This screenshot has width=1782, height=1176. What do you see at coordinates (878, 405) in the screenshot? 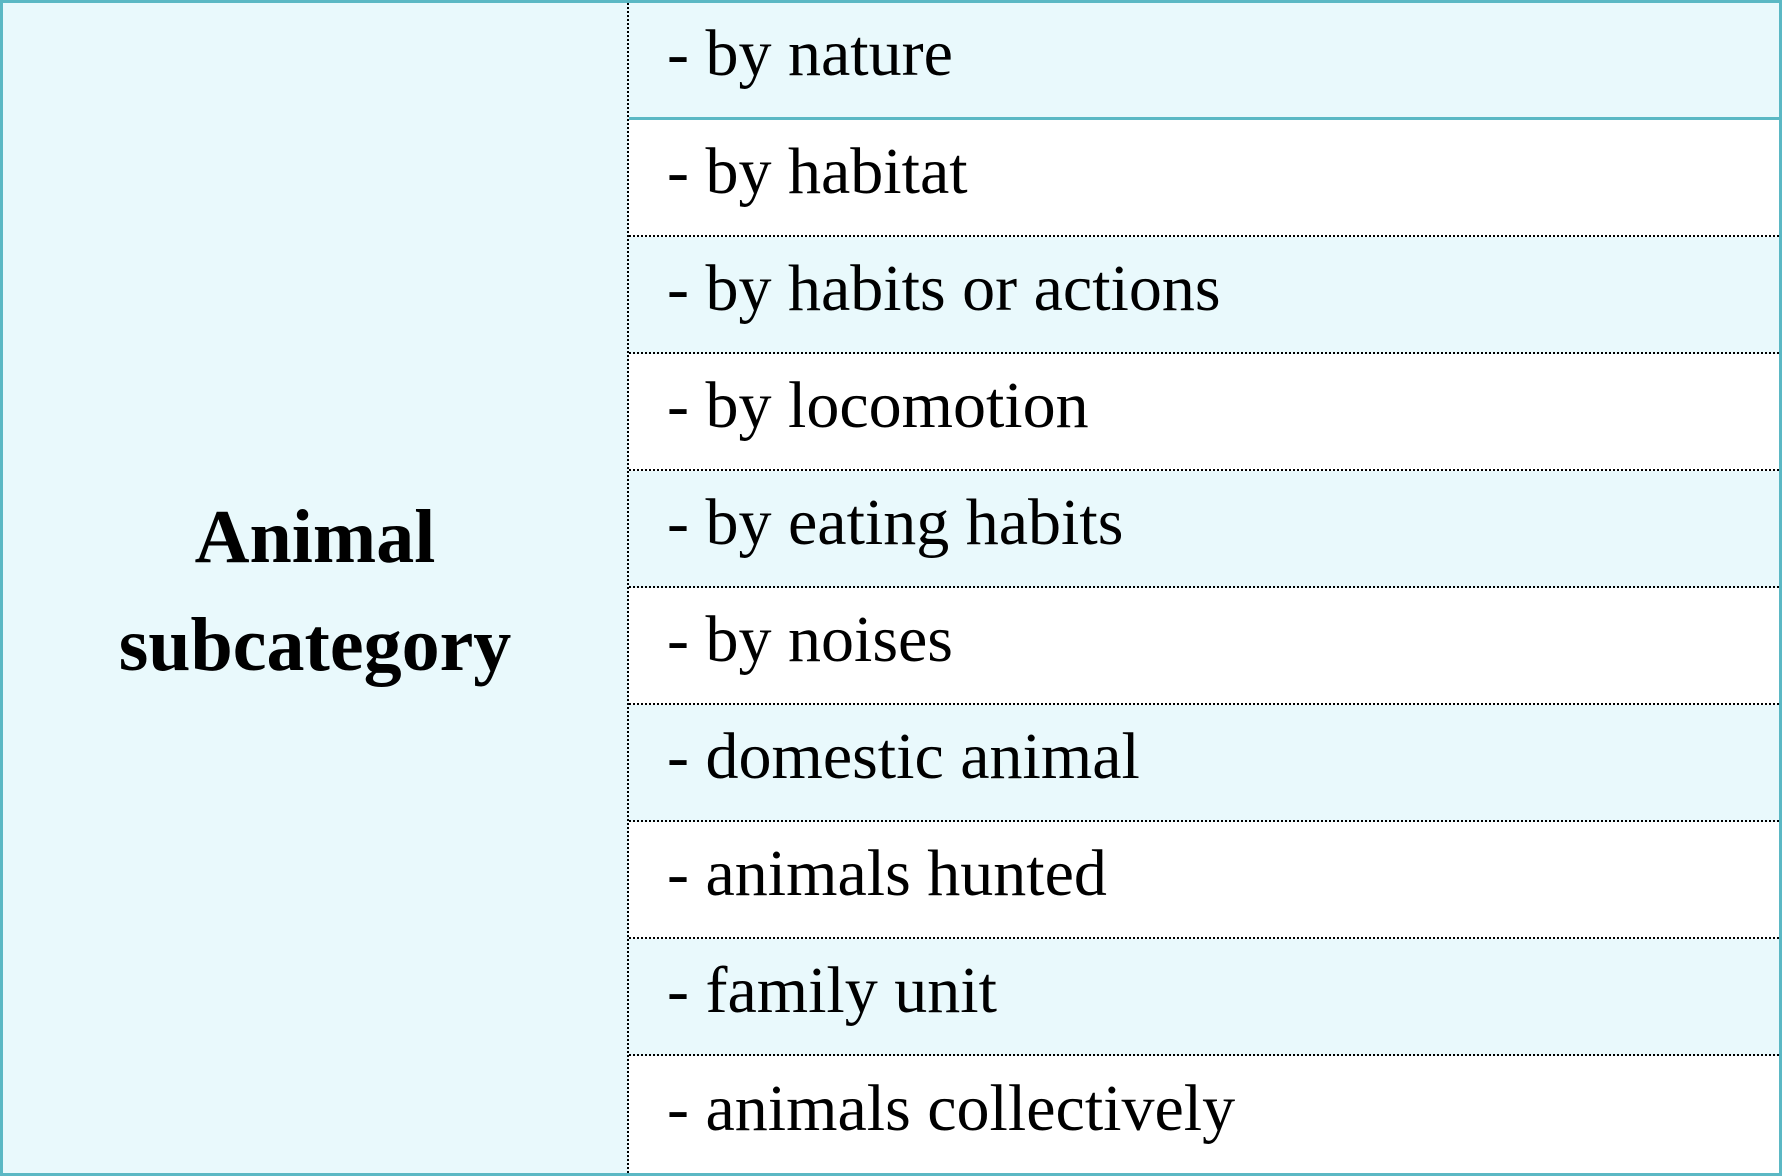
I see `subcategory-label: - by locomotion` at bounding box center [878, 405].